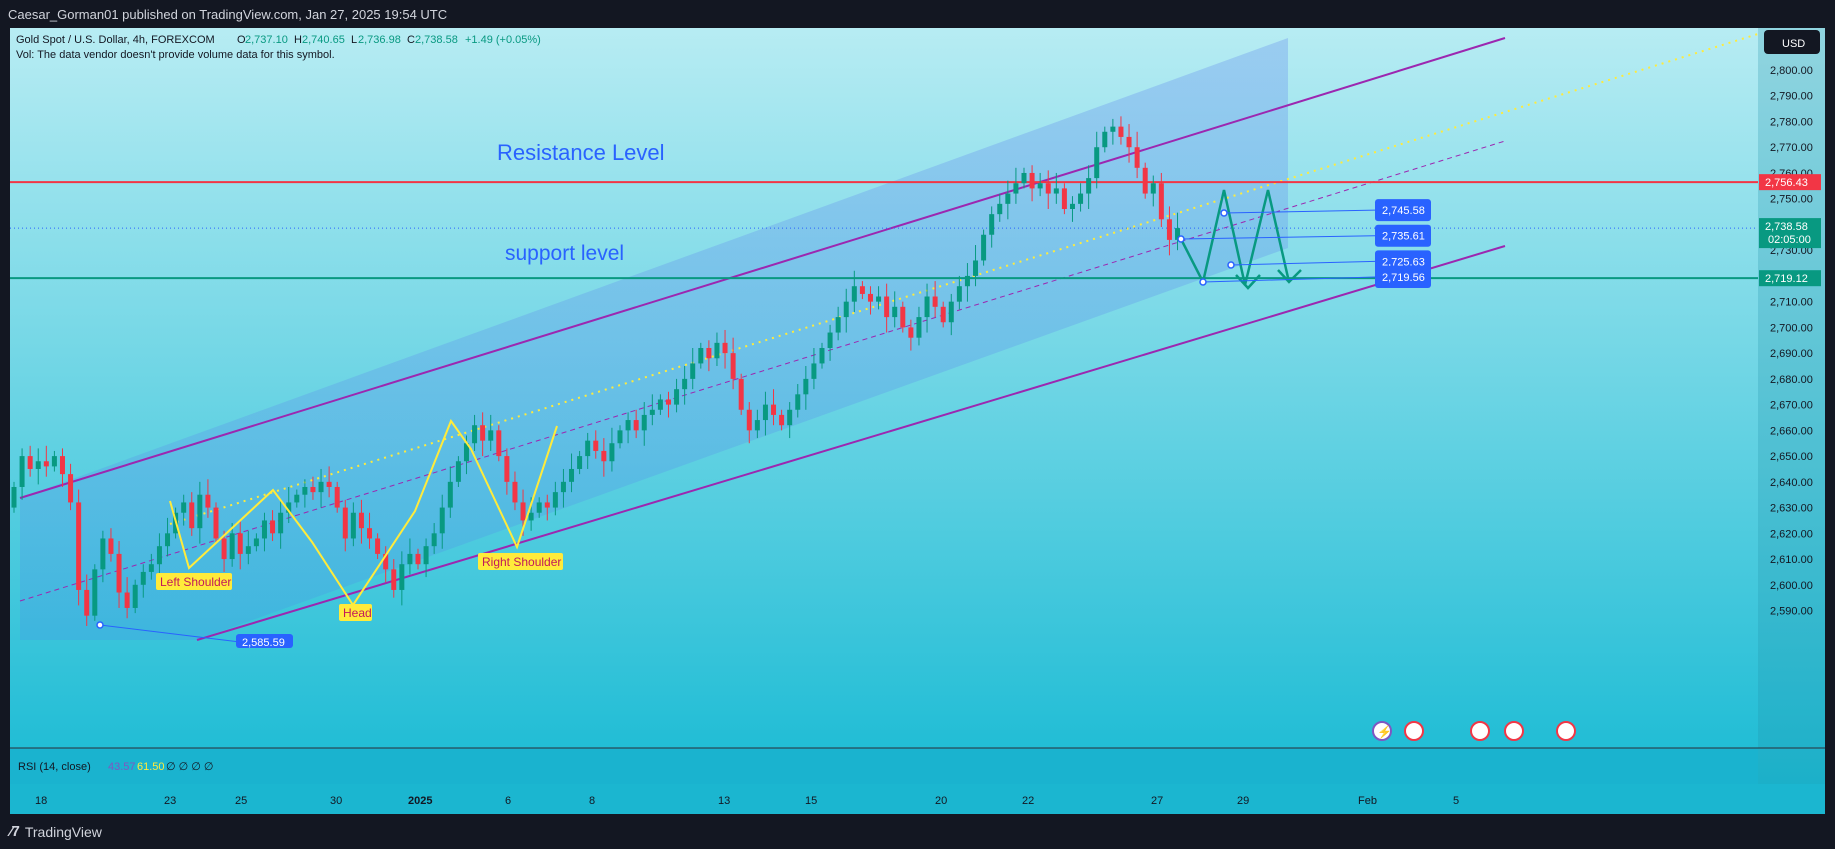 The height and width of the screenshot is (849, 1835). Describe the element at coordinates (1235, 237) in the screenshot. I see `projection-zigzag` at that location.